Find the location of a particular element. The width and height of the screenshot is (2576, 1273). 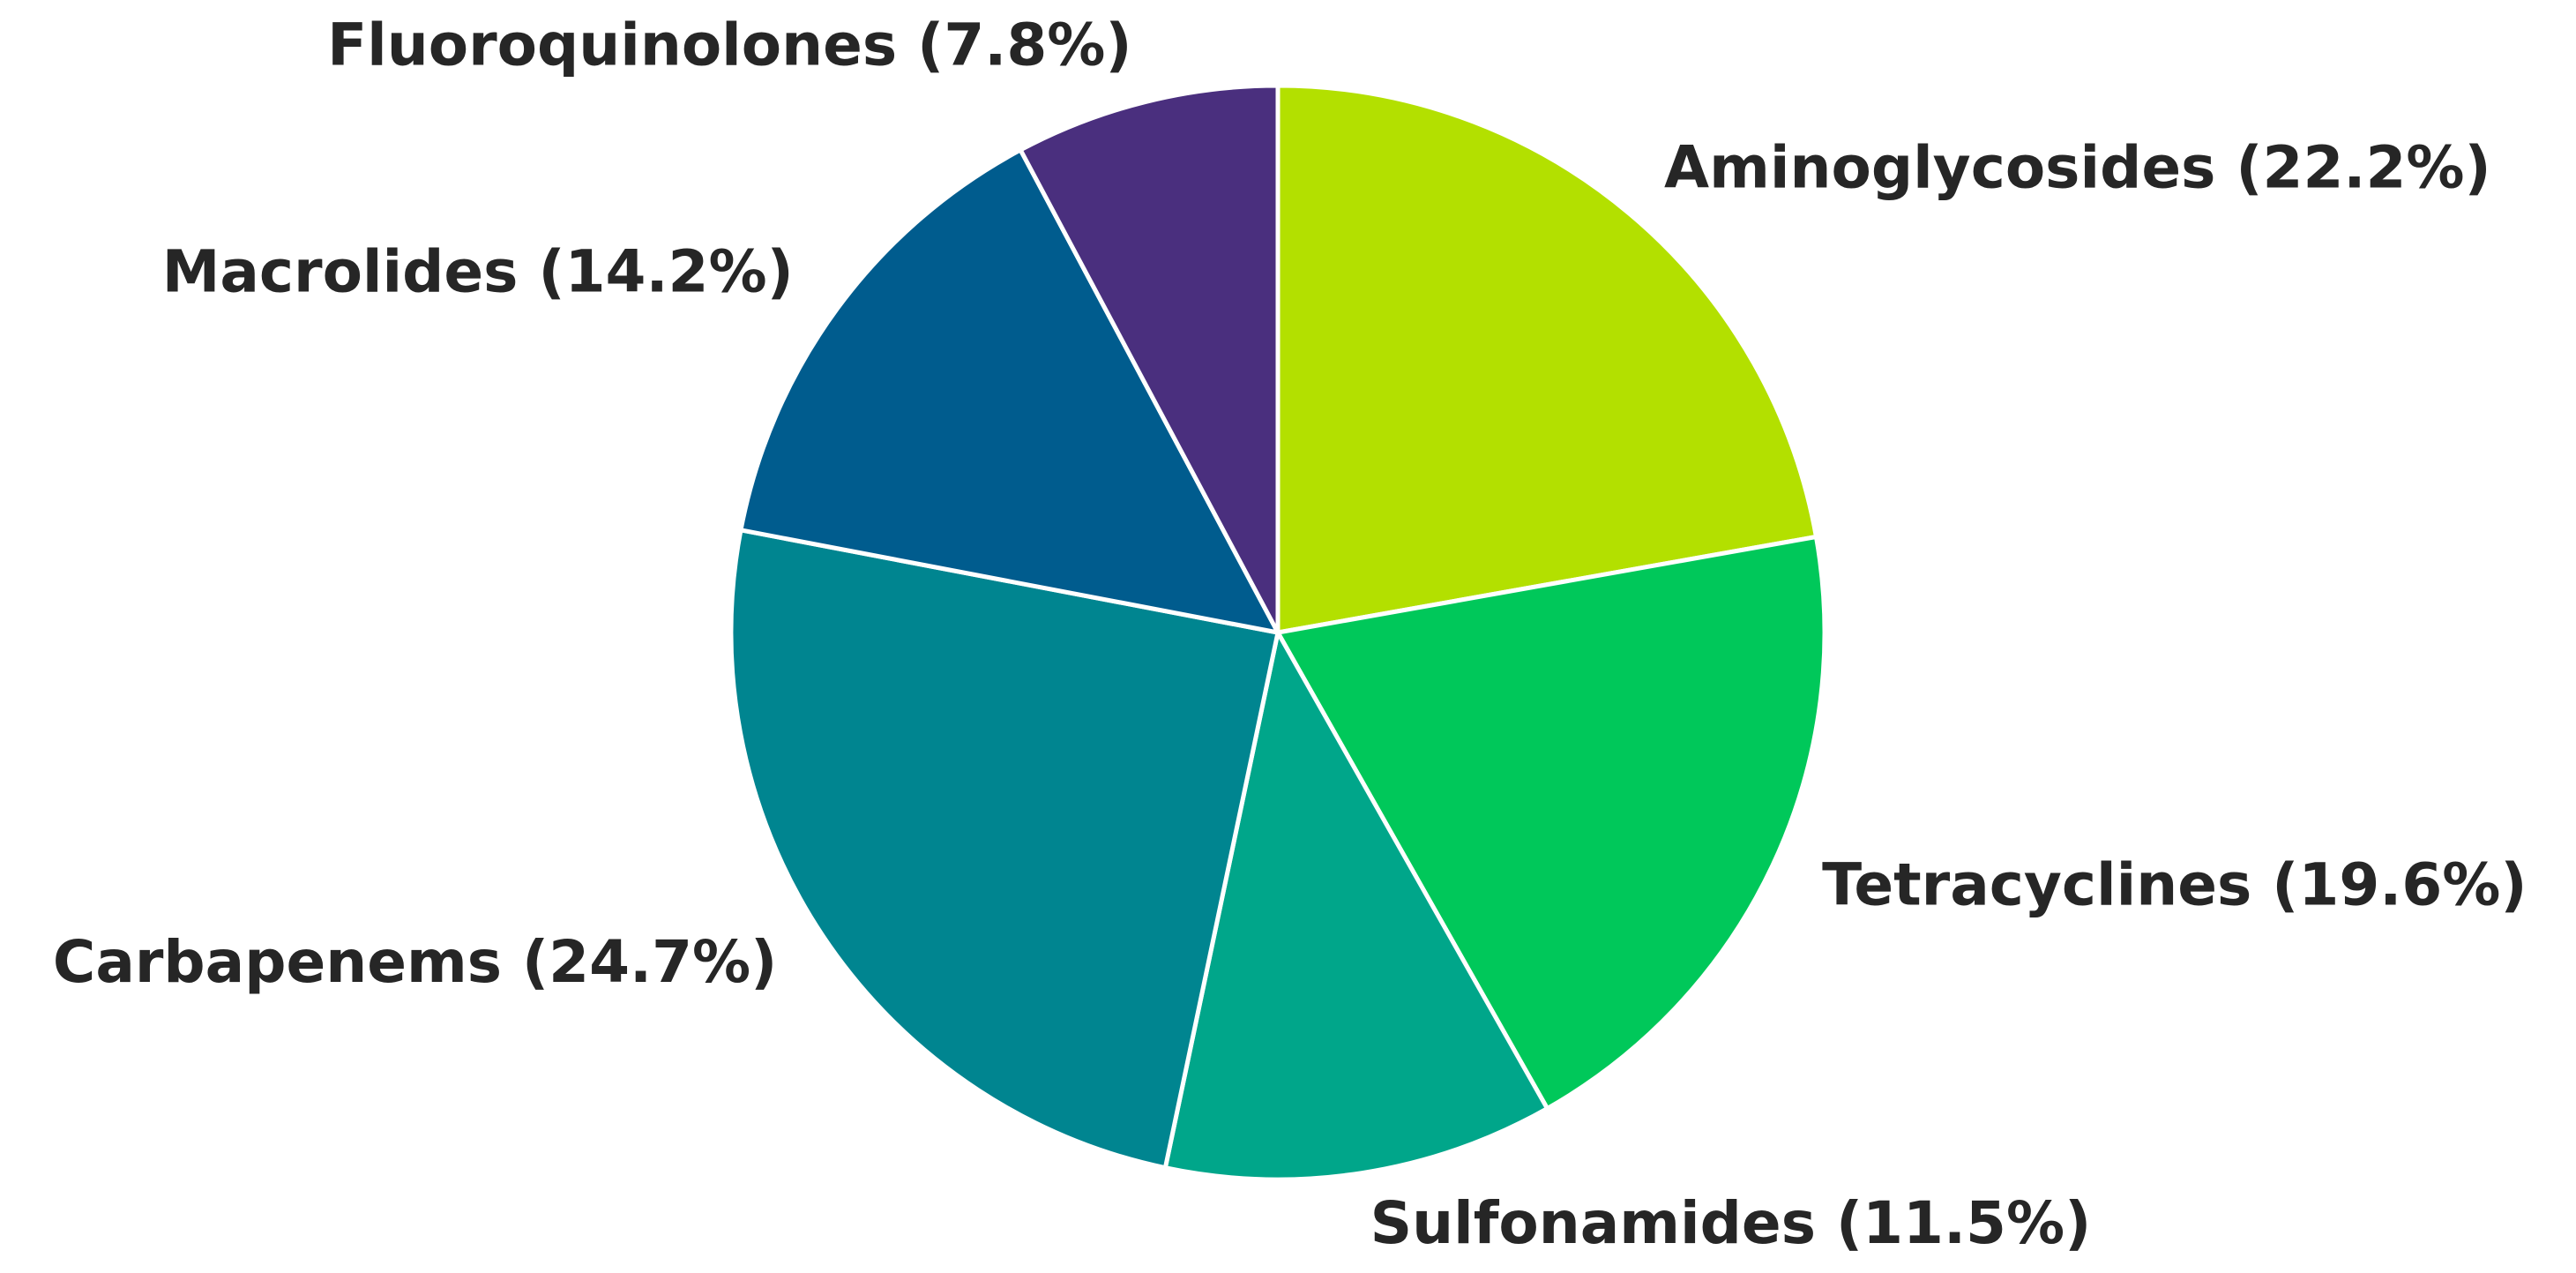

category-name: Sulfonamides is located at coordinates (1593, 1223).